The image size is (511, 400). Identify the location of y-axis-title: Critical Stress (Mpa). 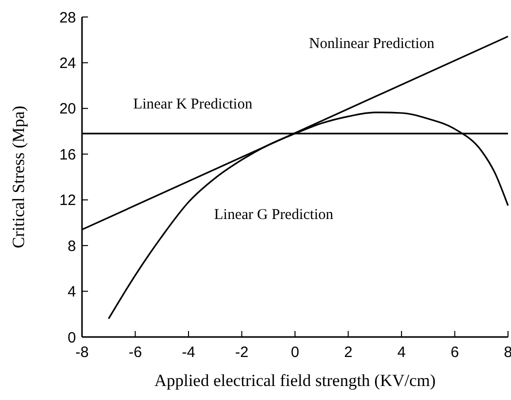
(18, 177).